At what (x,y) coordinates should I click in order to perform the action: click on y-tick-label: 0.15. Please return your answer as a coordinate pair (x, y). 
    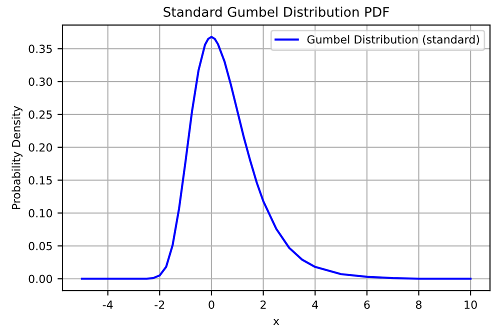
    Looking at the image, I should click on (40, 180).